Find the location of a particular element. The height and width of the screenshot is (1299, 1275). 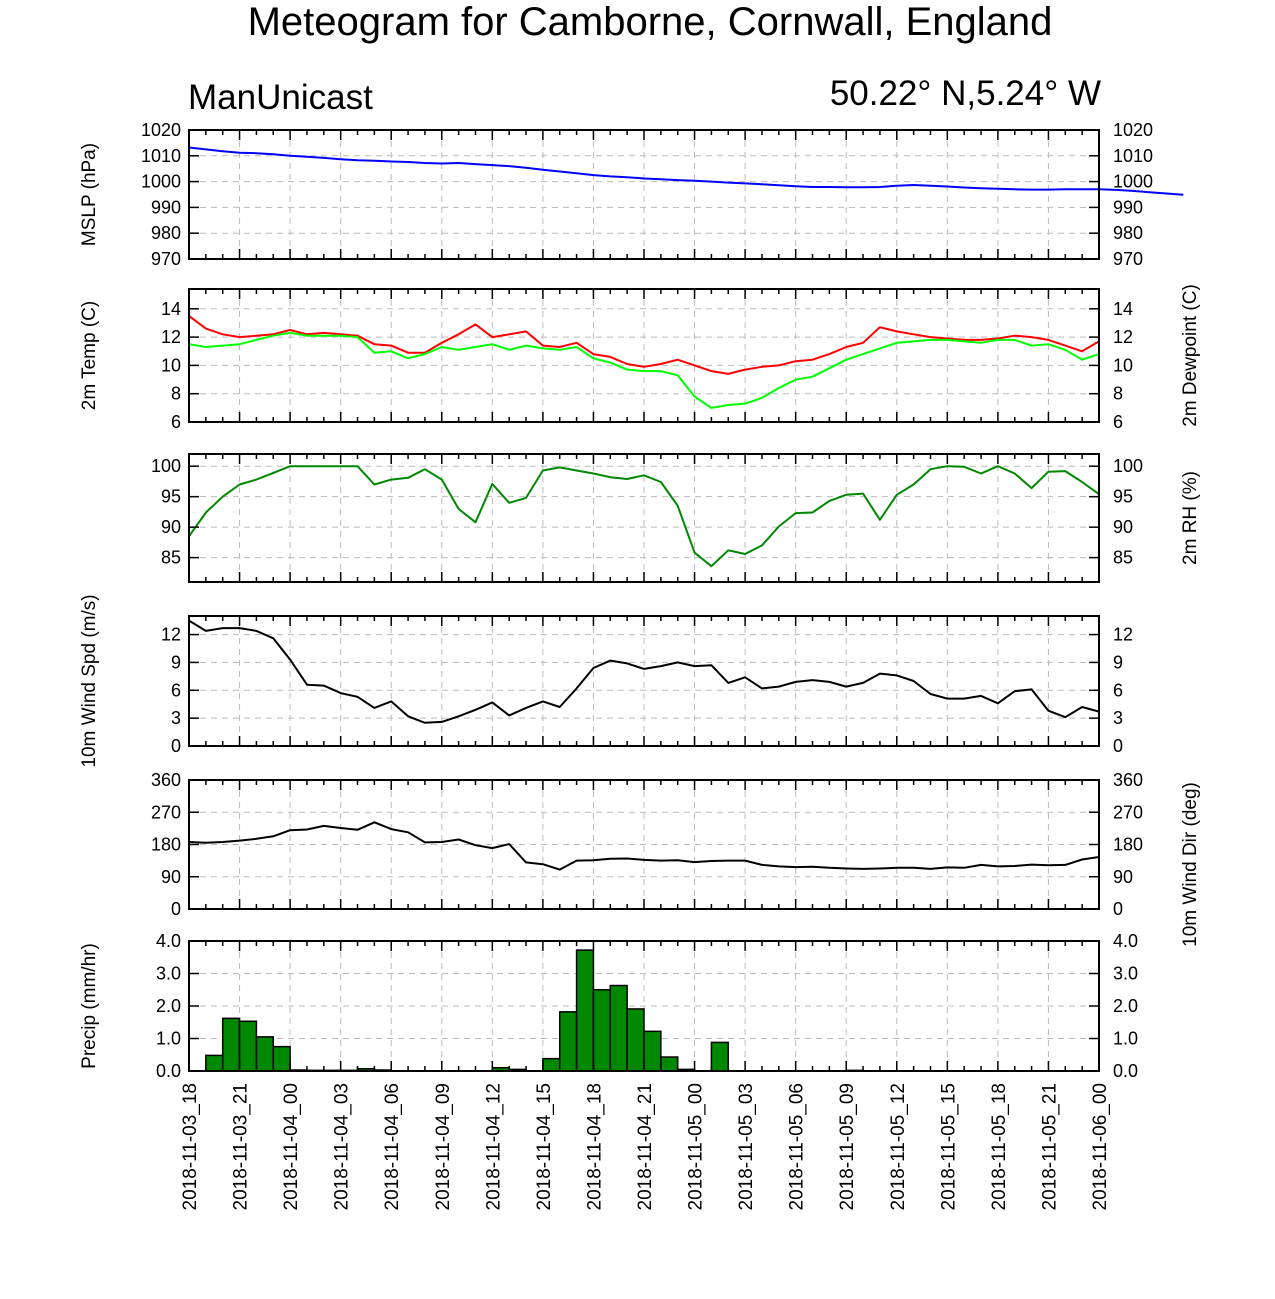

y-axis-title-left: 2m Temp (C) is located at coordinates (89, 355).